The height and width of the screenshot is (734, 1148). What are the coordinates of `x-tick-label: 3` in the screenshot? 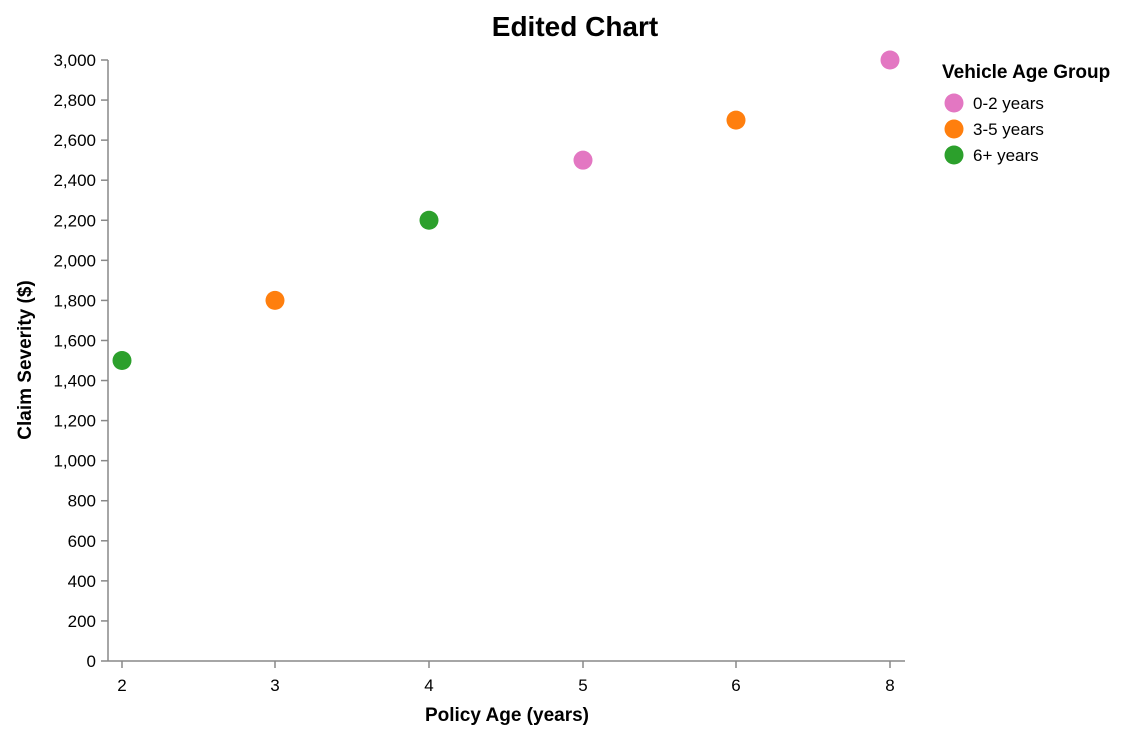 It's located at (274, 685).